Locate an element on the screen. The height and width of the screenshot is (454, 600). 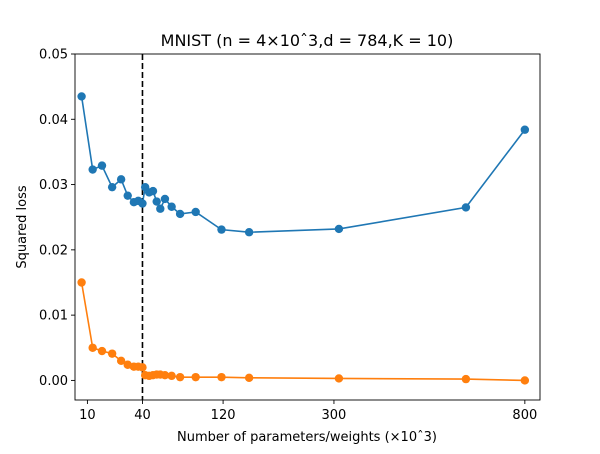
x-tick-label: 800 is located at coordinates (524, 415).